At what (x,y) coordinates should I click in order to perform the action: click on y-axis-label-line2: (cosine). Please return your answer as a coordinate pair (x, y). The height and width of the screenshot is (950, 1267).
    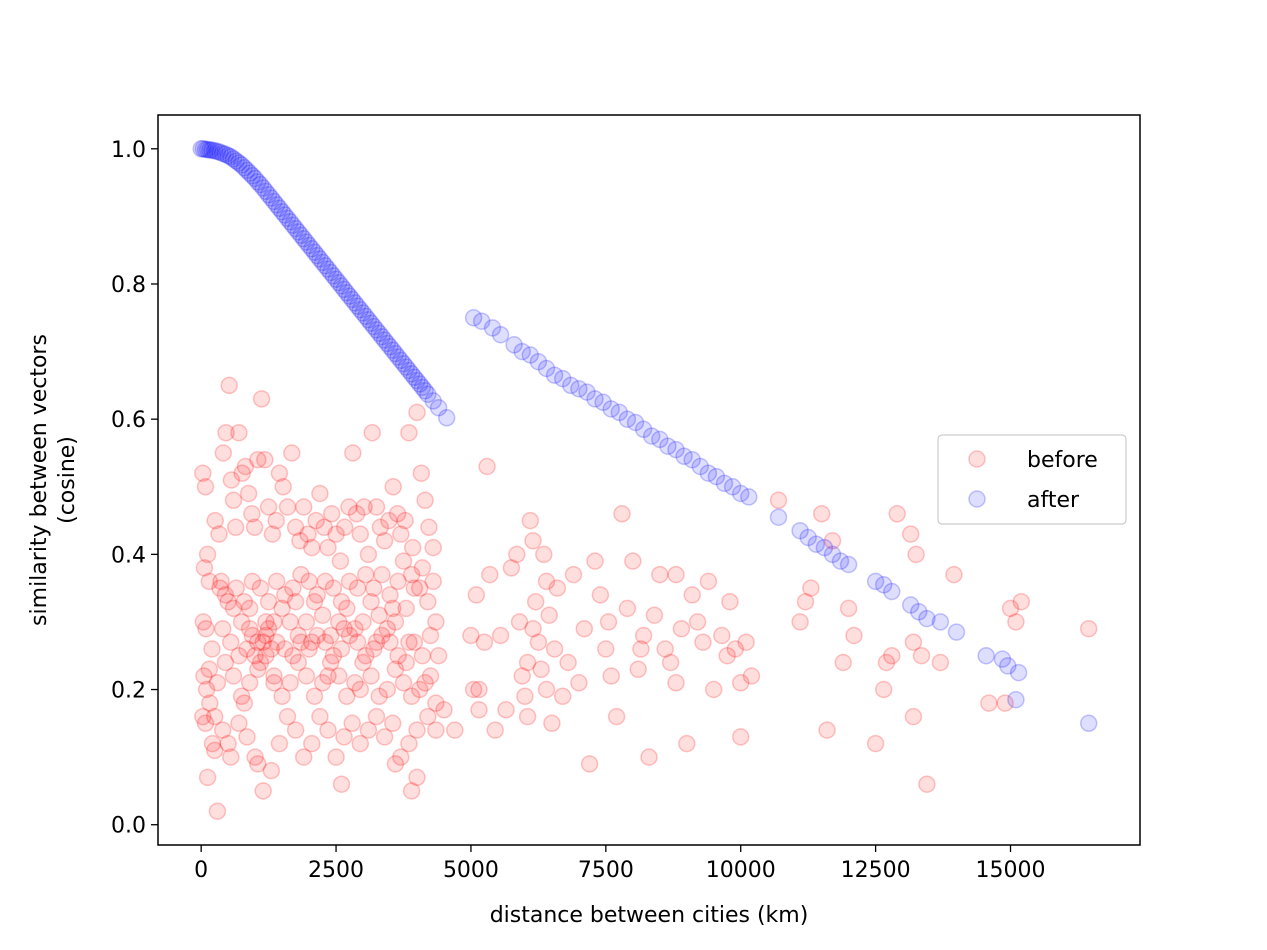
    Looking at the image, I should click on (67, 480).